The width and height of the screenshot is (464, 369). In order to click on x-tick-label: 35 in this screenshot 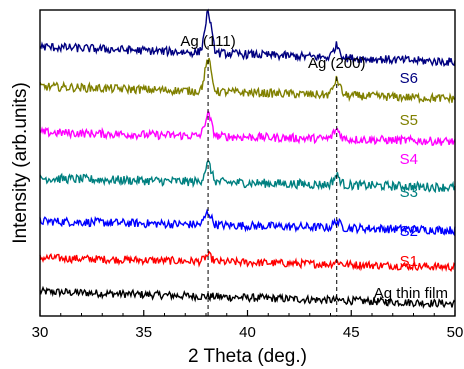, I will do `click(143, 332)`.